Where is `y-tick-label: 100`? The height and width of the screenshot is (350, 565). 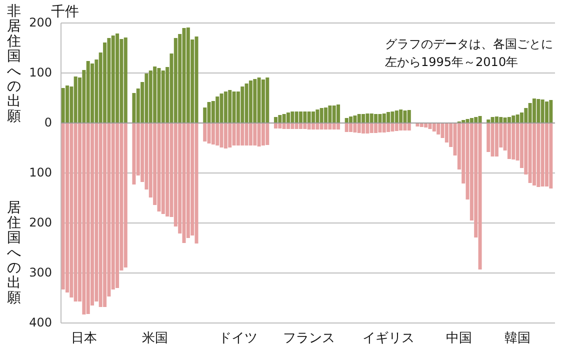 y-tick-label: 100 is located at coordinates (40, 72).